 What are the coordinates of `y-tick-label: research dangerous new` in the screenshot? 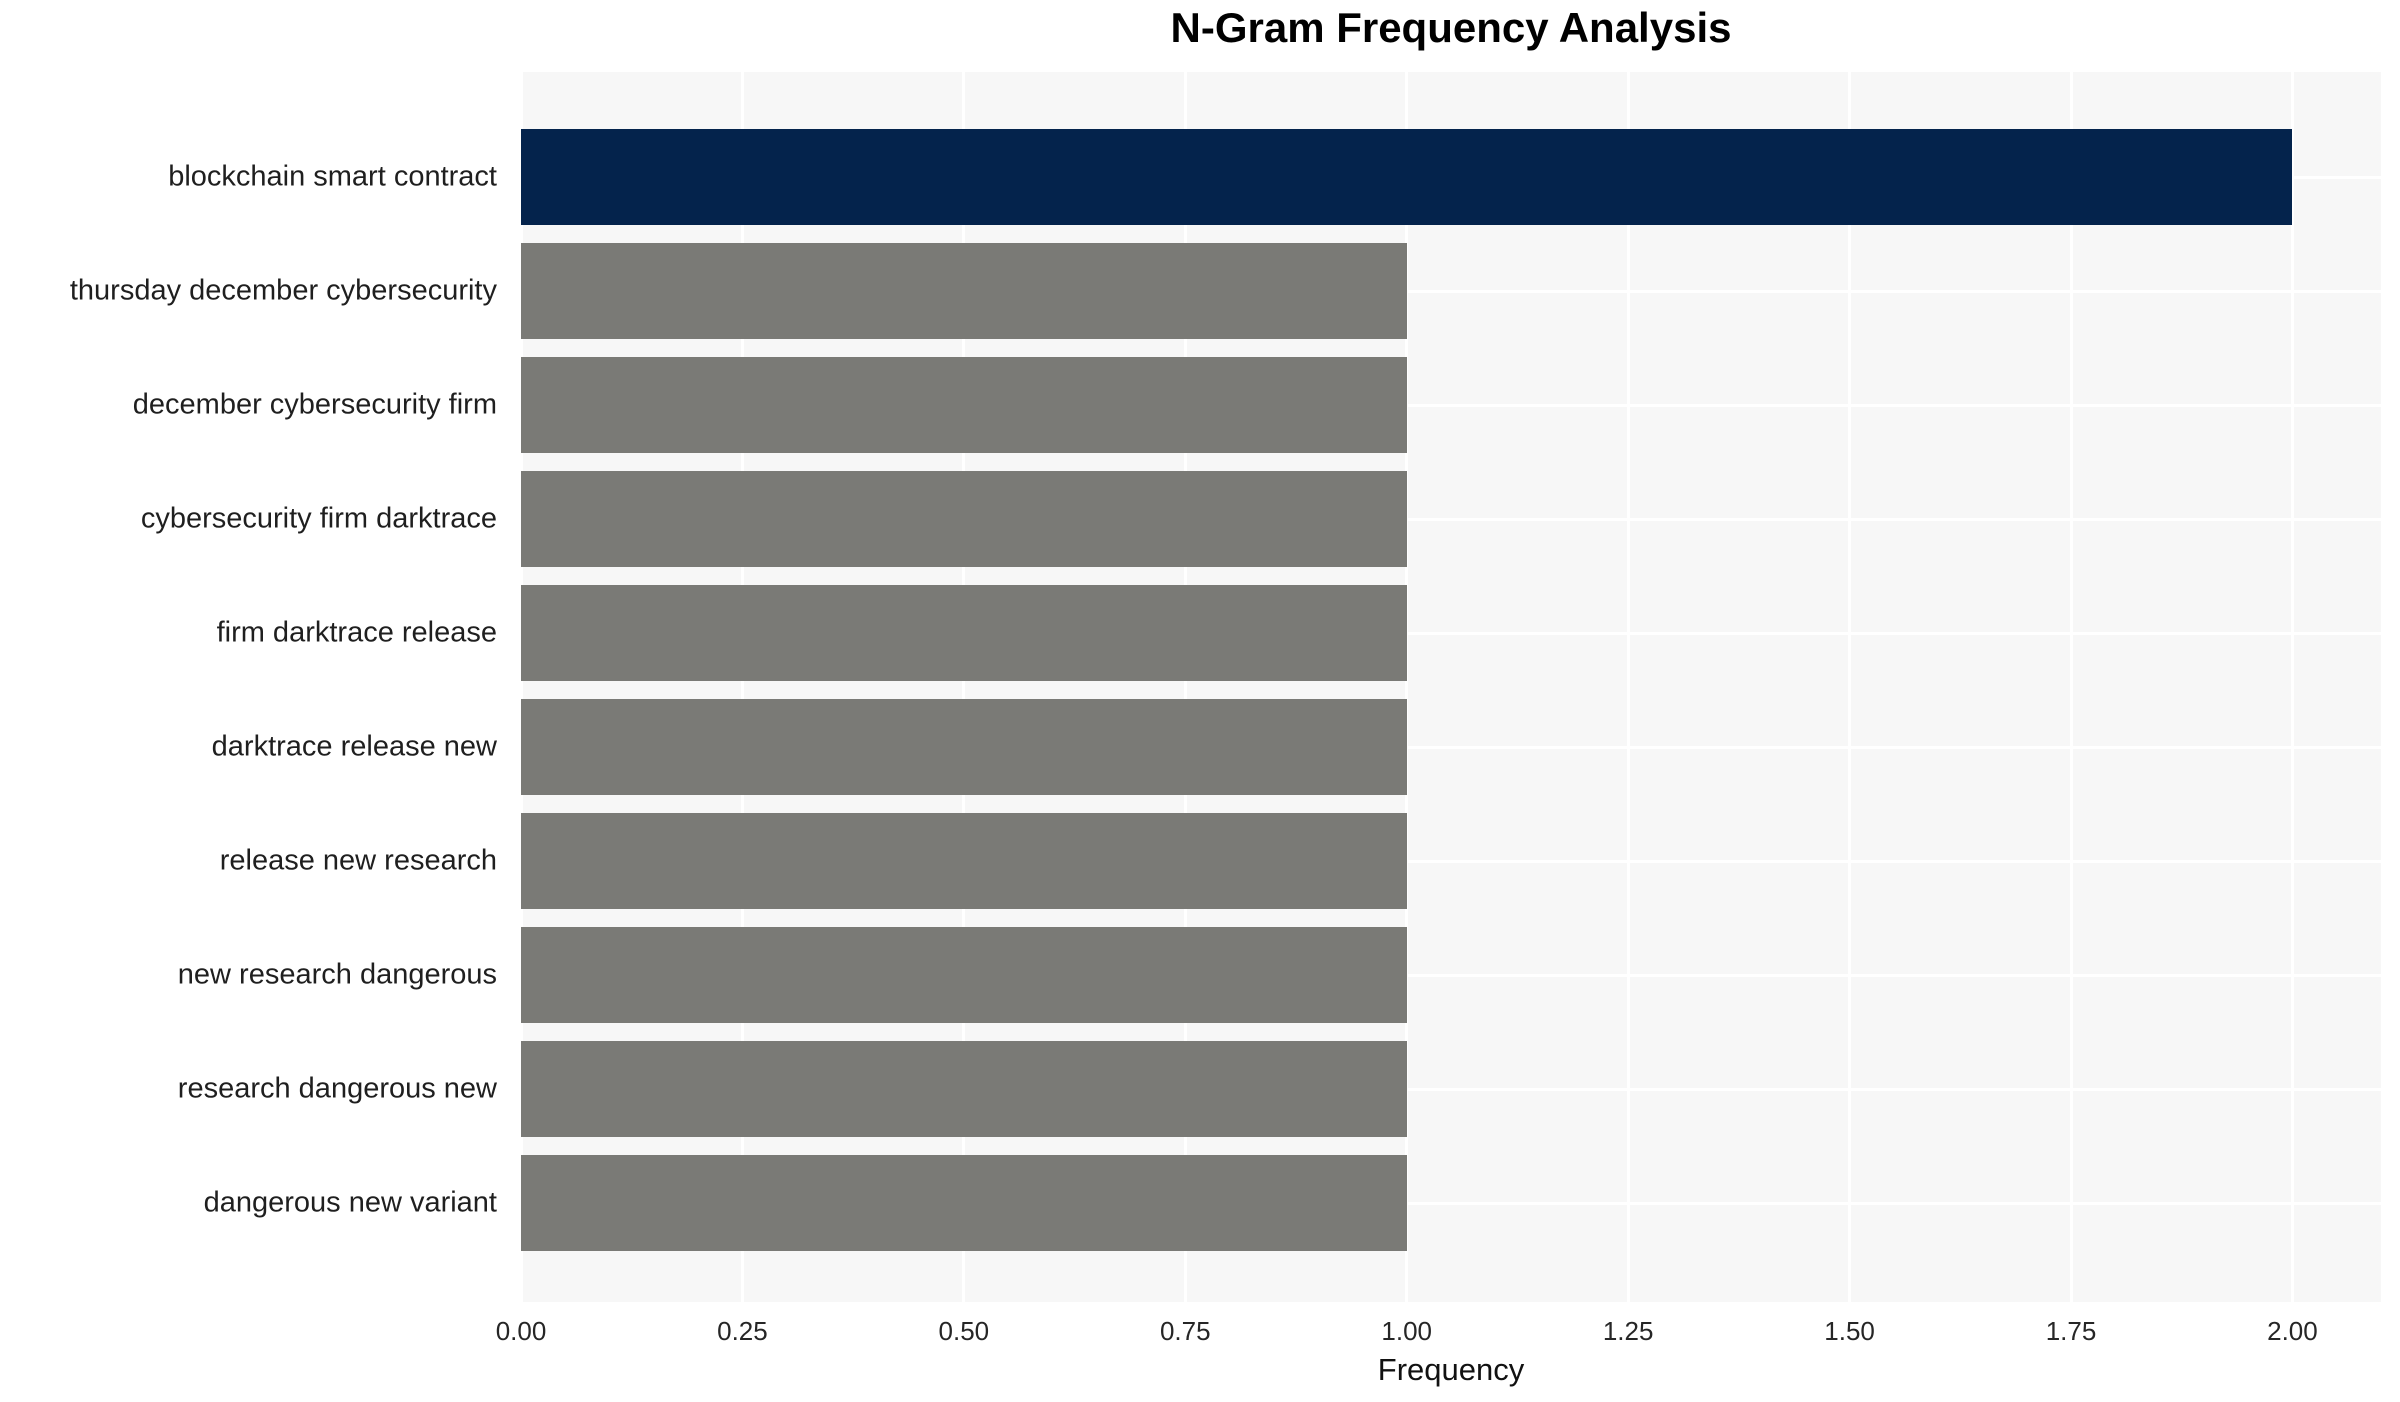 It's located at (337, 1088).